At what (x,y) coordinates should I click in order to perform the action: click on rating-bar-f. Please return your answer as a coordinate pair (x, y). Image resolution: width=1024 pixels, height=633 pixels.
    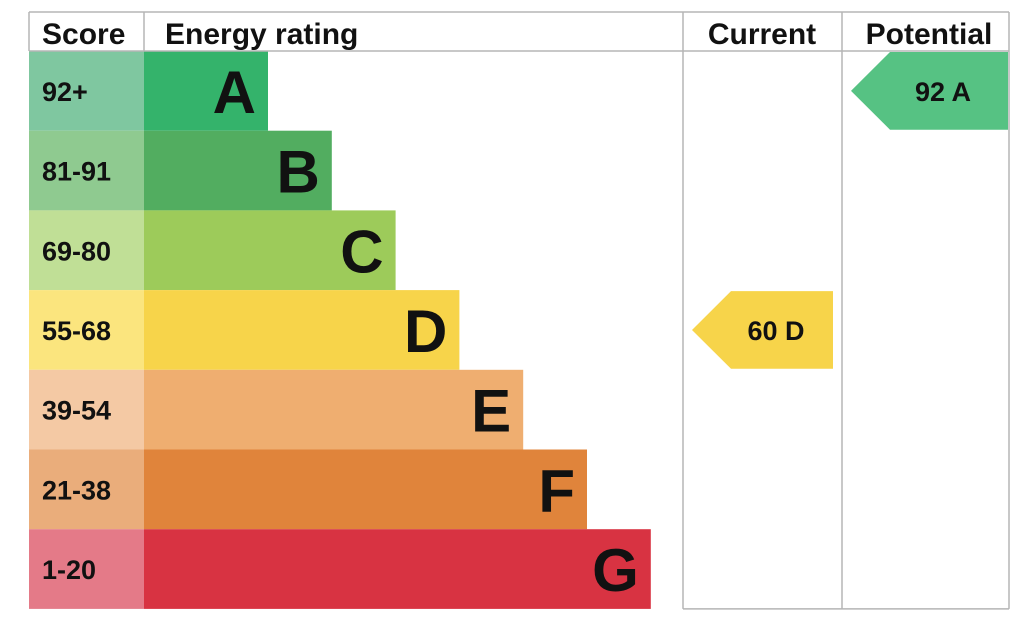
    Looking at the image, I should click on (365, 489).